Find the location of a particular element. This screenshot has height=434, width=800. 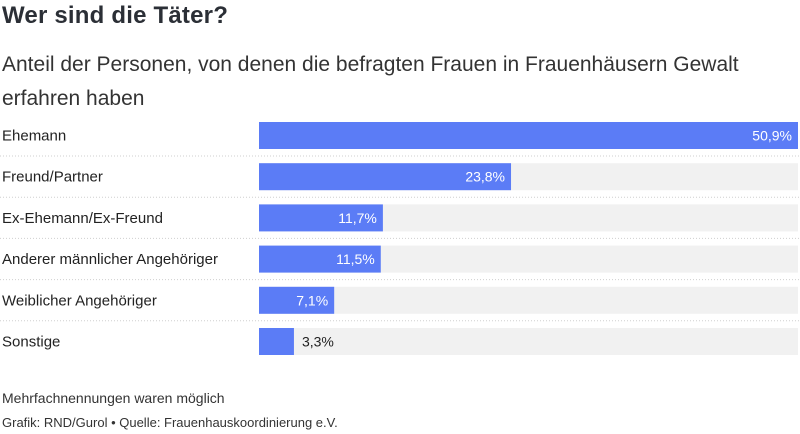

category-label: Freund/Partner is located at coordinates (52, 177).